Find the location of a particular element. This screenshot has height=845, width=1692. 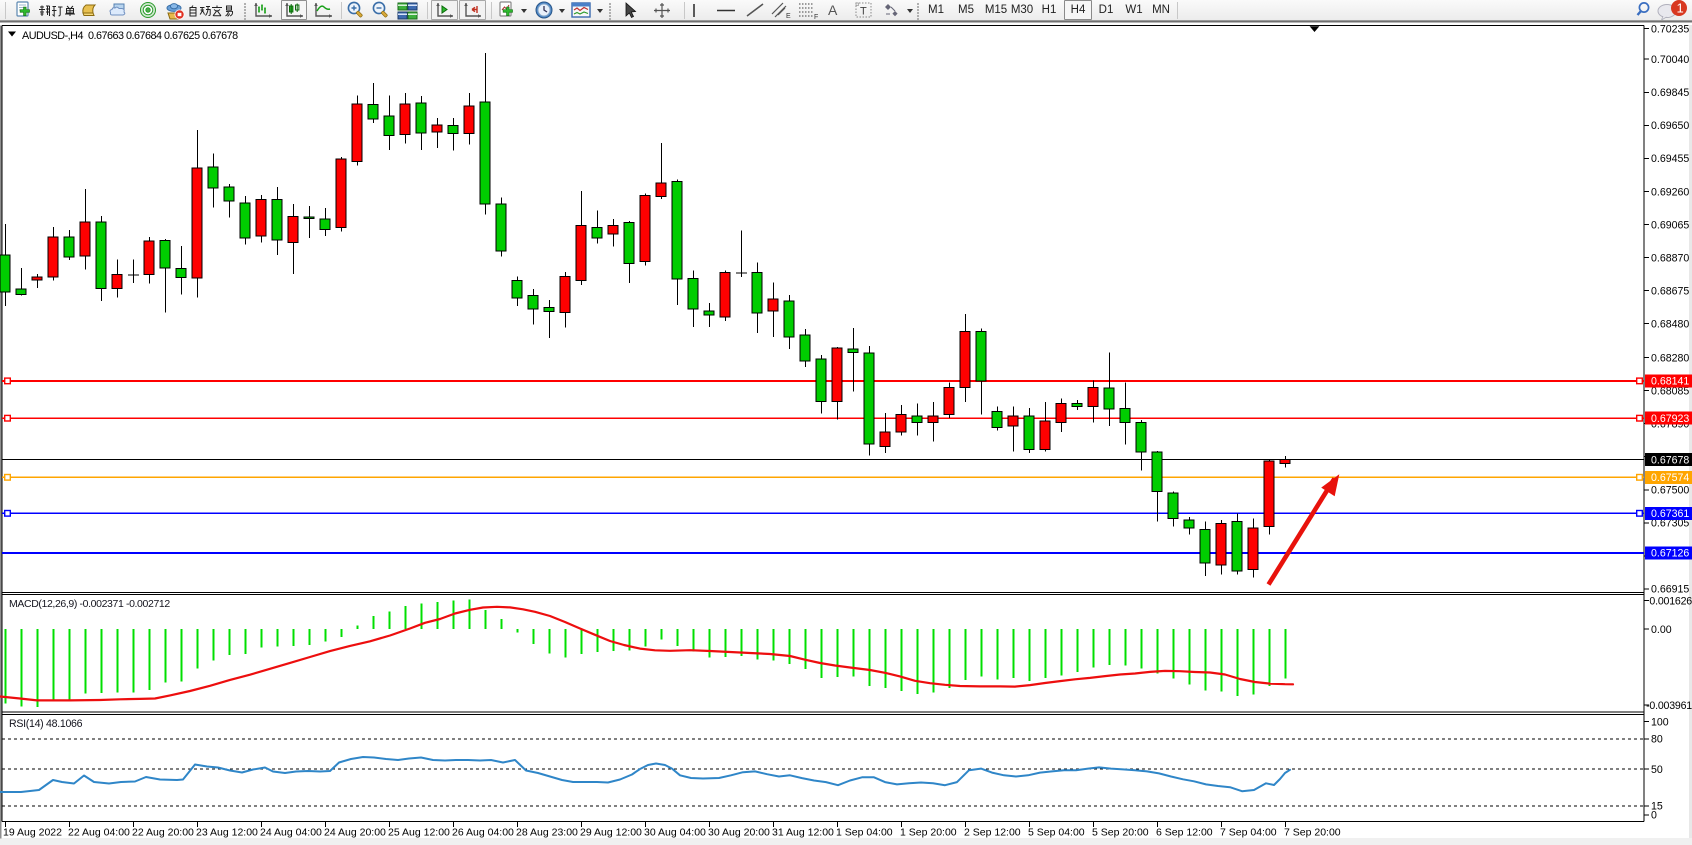

svg-text: 0.67126 is located at coordinates (1670, 554).